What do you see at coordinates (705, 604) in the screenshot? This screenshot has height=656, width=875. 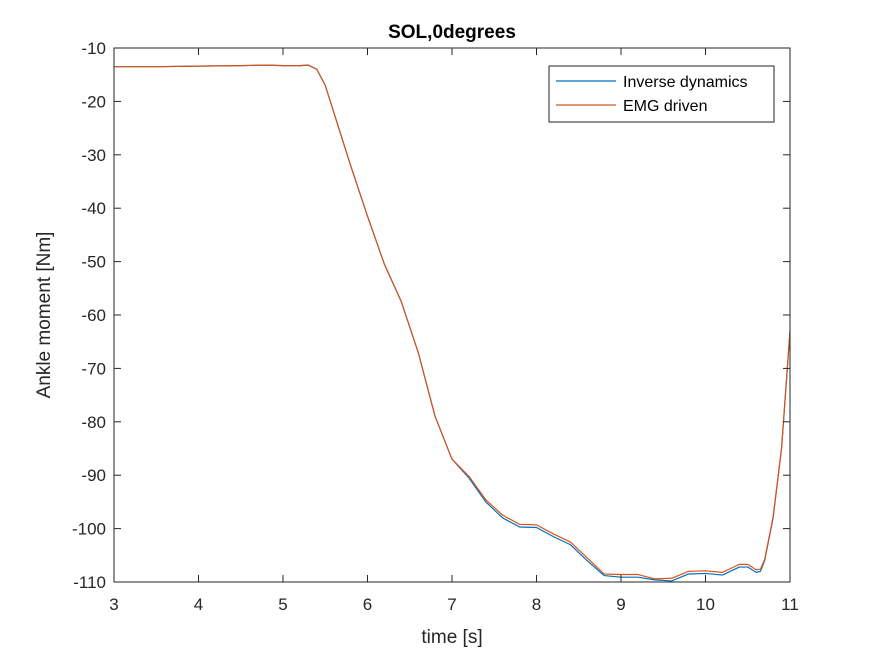 I see `x-tick-label: 10` at bounding box center [705, 604].